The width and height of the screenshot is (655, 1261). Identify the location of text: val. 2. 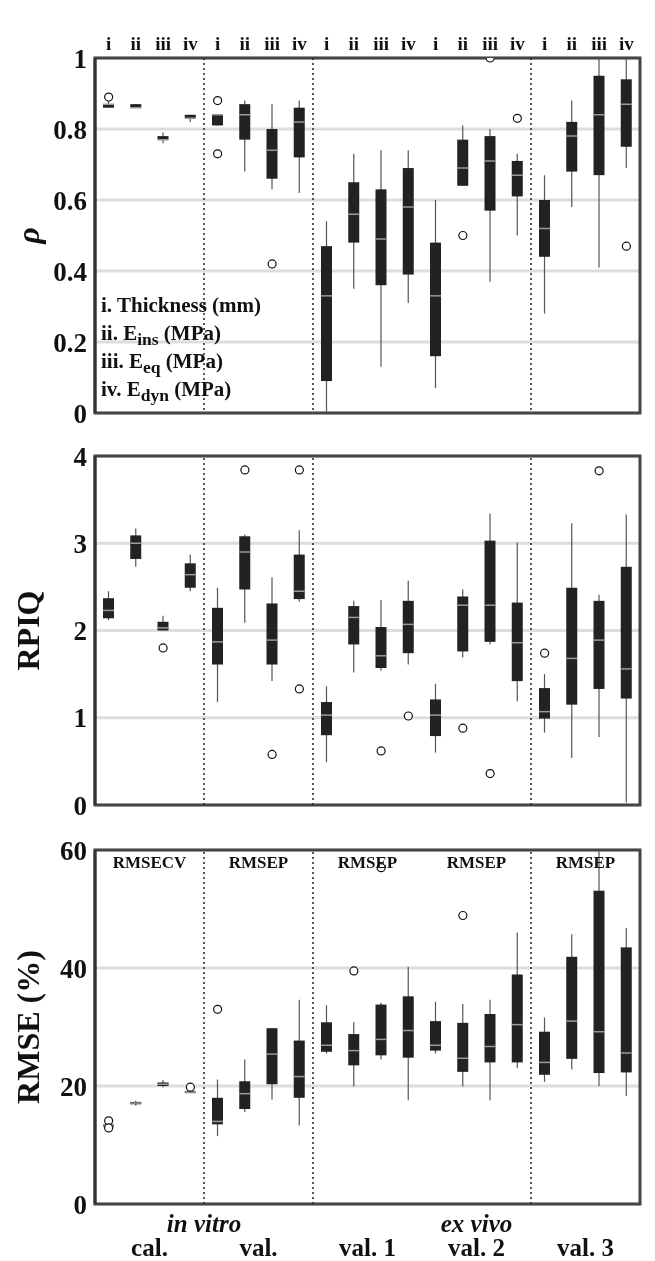
(476, 1247).